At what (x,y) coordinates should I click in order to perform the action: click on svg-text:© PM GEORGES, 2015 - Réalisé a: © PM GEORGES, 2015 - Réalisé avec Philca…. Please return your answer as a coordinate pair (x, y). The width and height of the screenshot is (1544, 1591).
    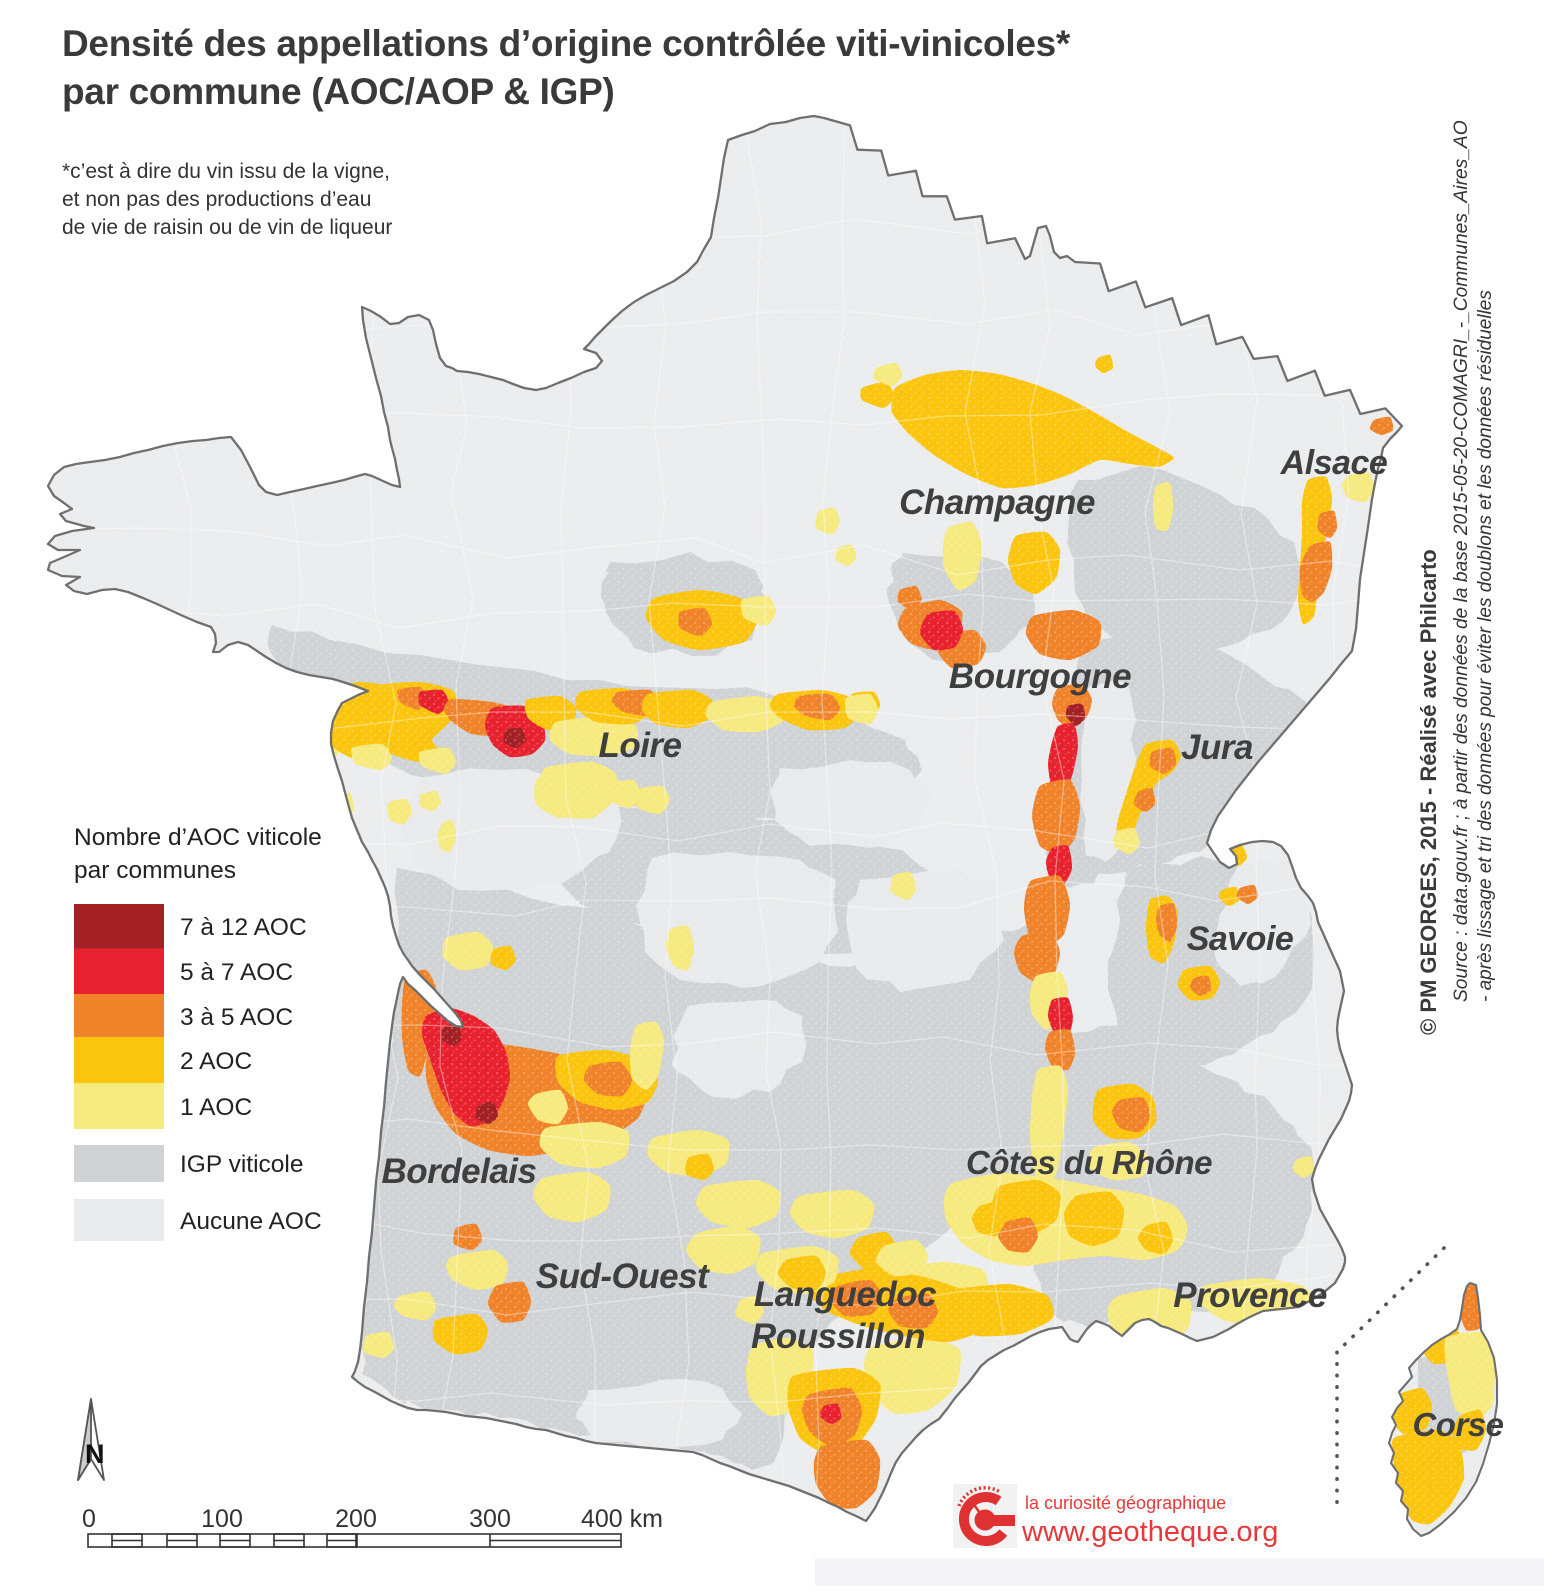
    Looking at the image, I should click on (1428, 792).